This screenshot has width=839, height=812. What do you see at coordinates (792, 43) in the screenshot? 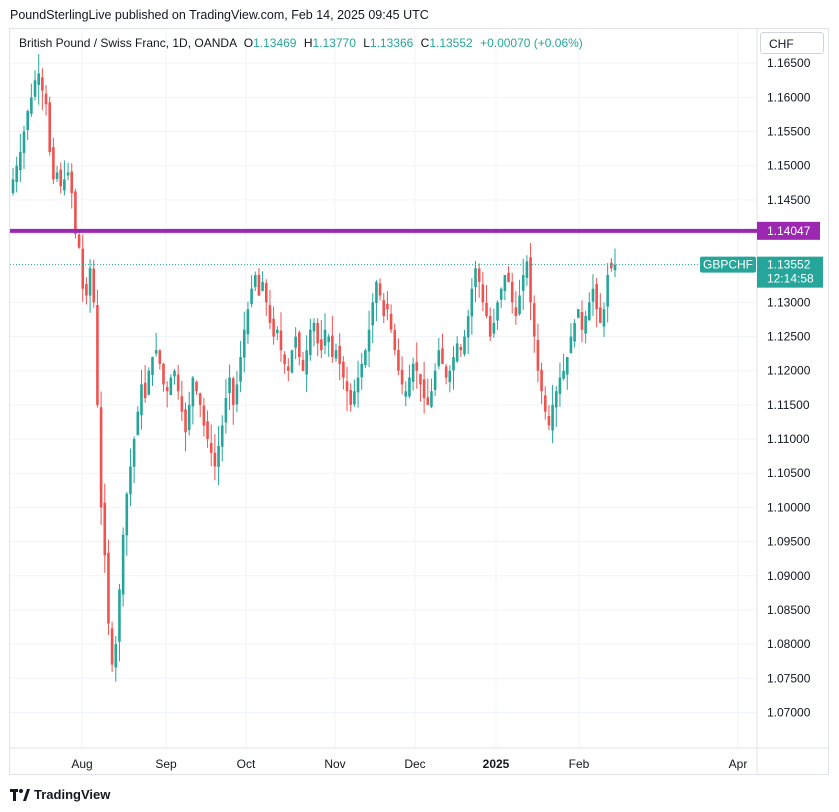
I see `currency-button: CHF` at bounding box center [792, 43].